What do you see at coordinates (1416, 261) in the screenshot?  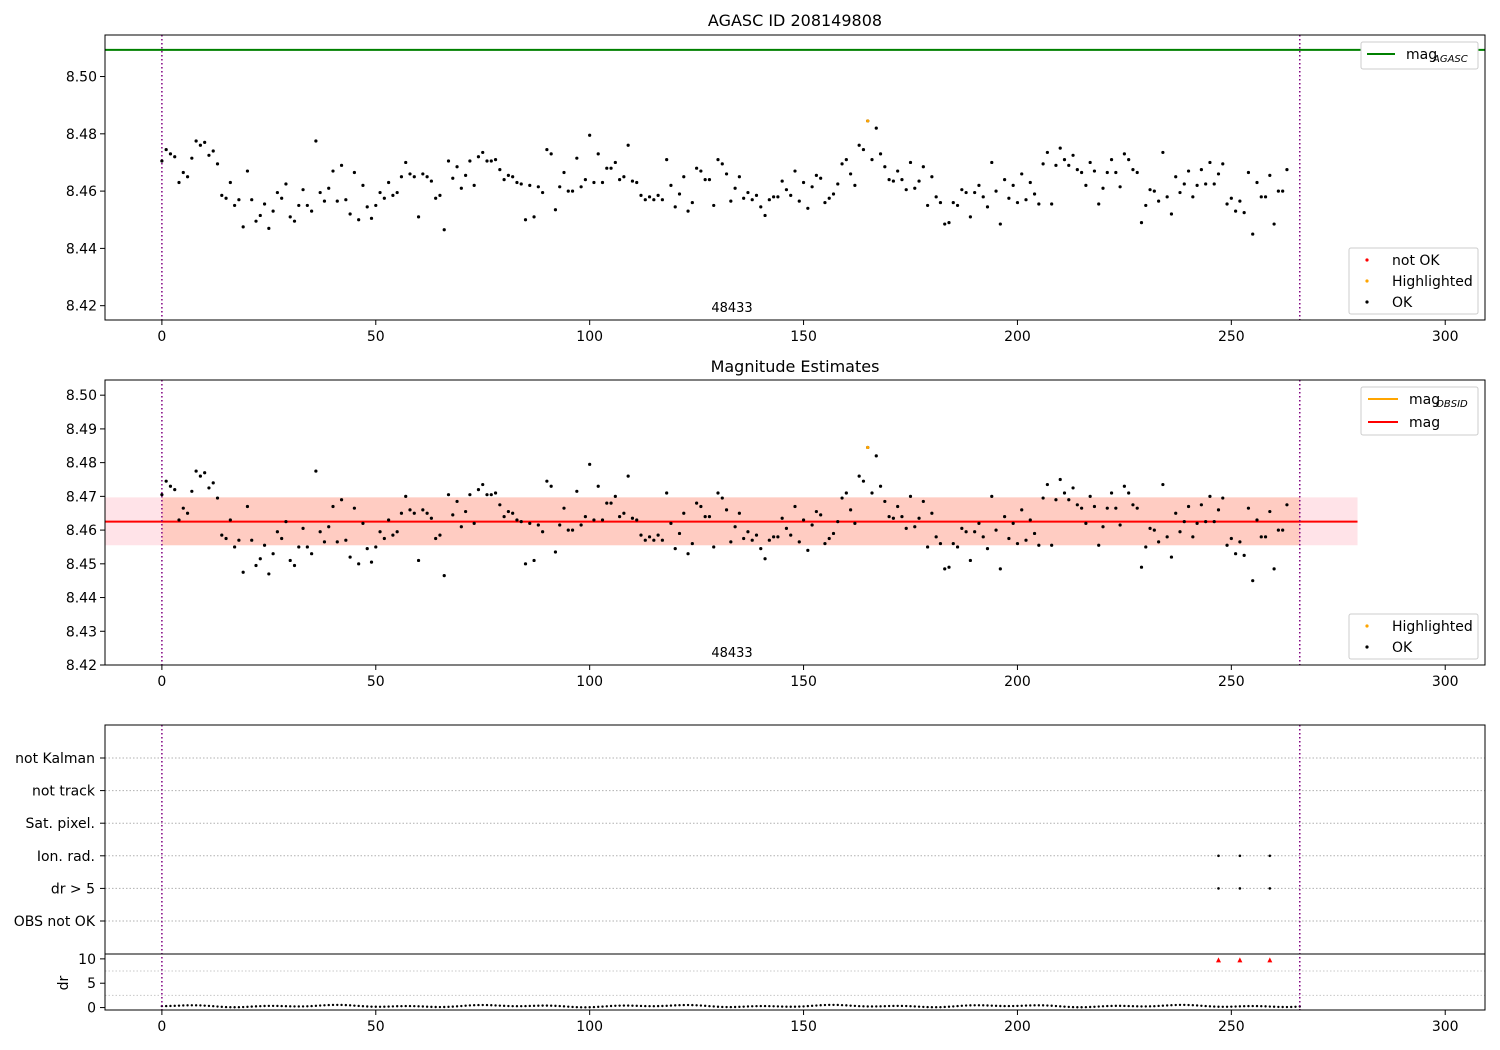 I see `legend-not-ok: not OK` at bounding box center [1416, 261].